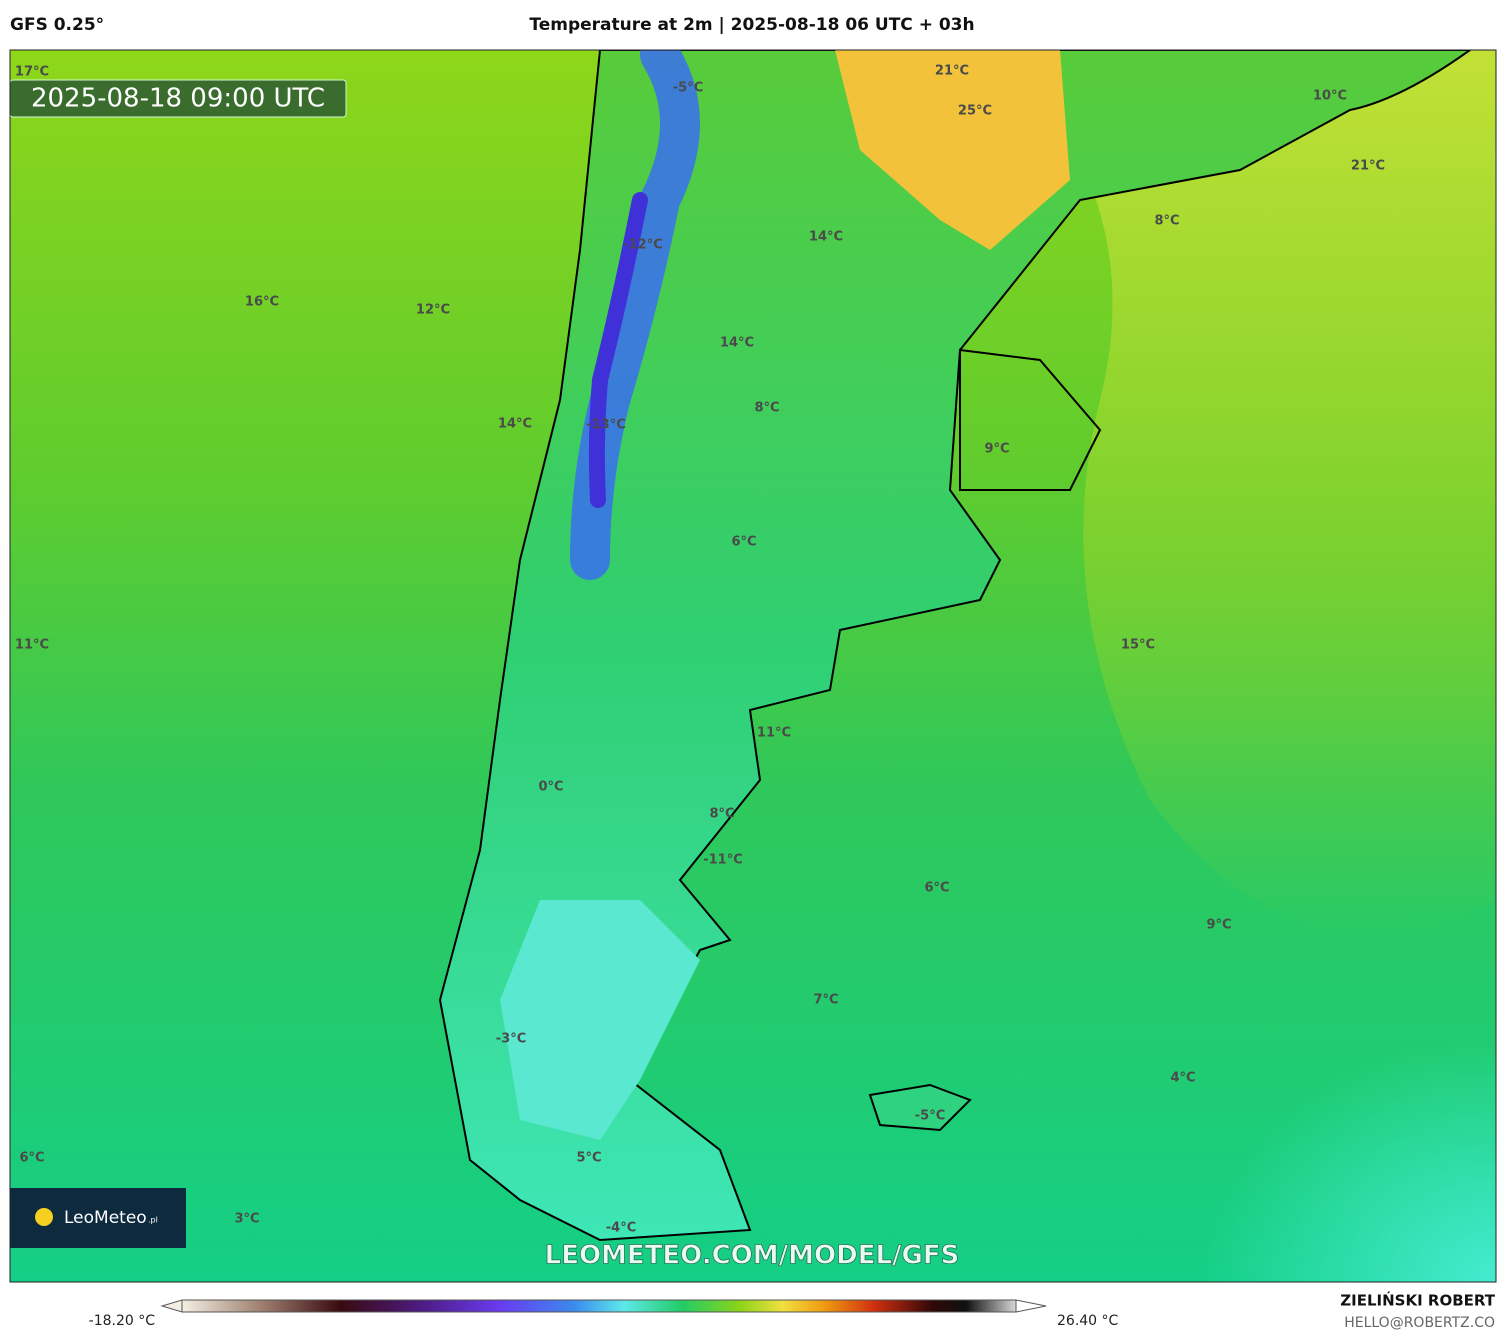 The image size is (1505, 1338). What do you see at coordinates (975, 111) in the screenshot?
I see `temperature-label: 25°C` at bounding box center [975, 111].